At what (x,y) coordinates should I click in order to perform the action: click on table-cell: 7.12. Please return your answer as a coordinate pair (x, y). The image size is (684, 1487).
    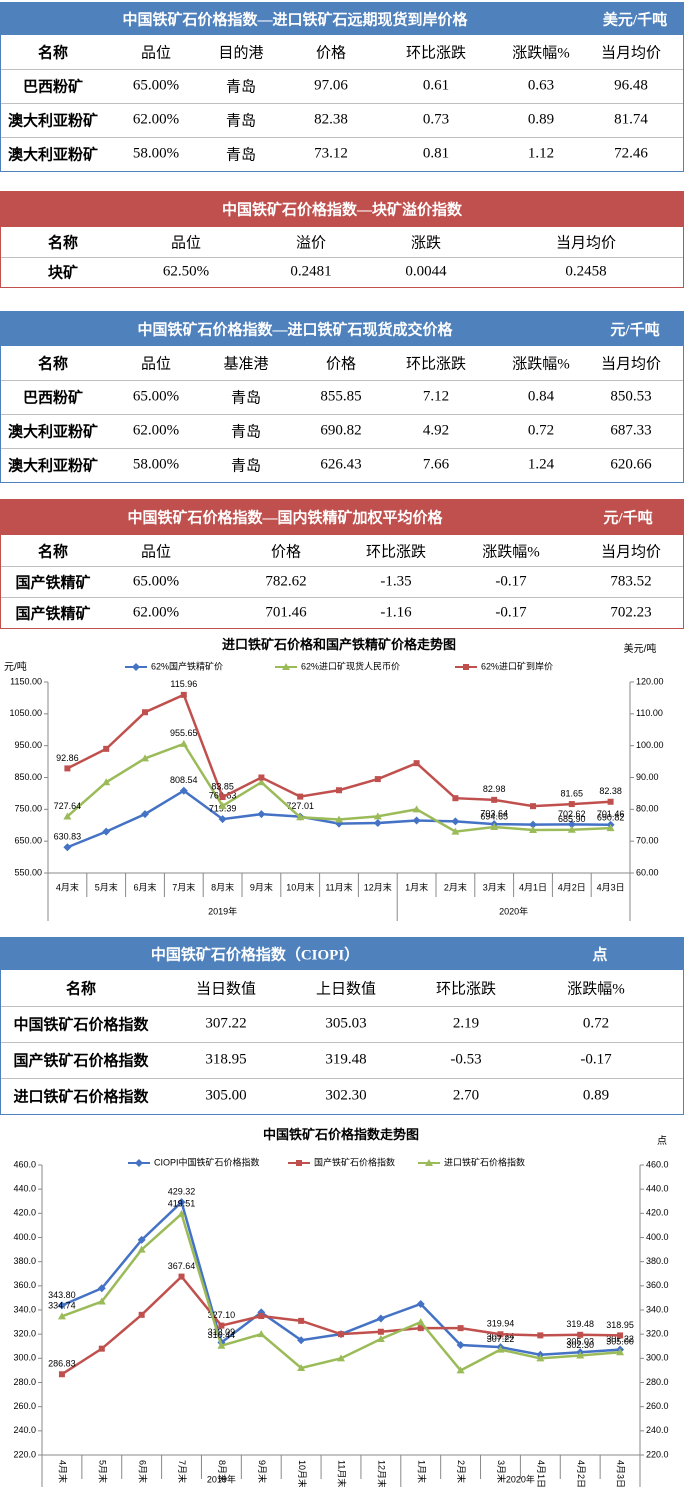
    Looking at the image, I should click on (436, 396).